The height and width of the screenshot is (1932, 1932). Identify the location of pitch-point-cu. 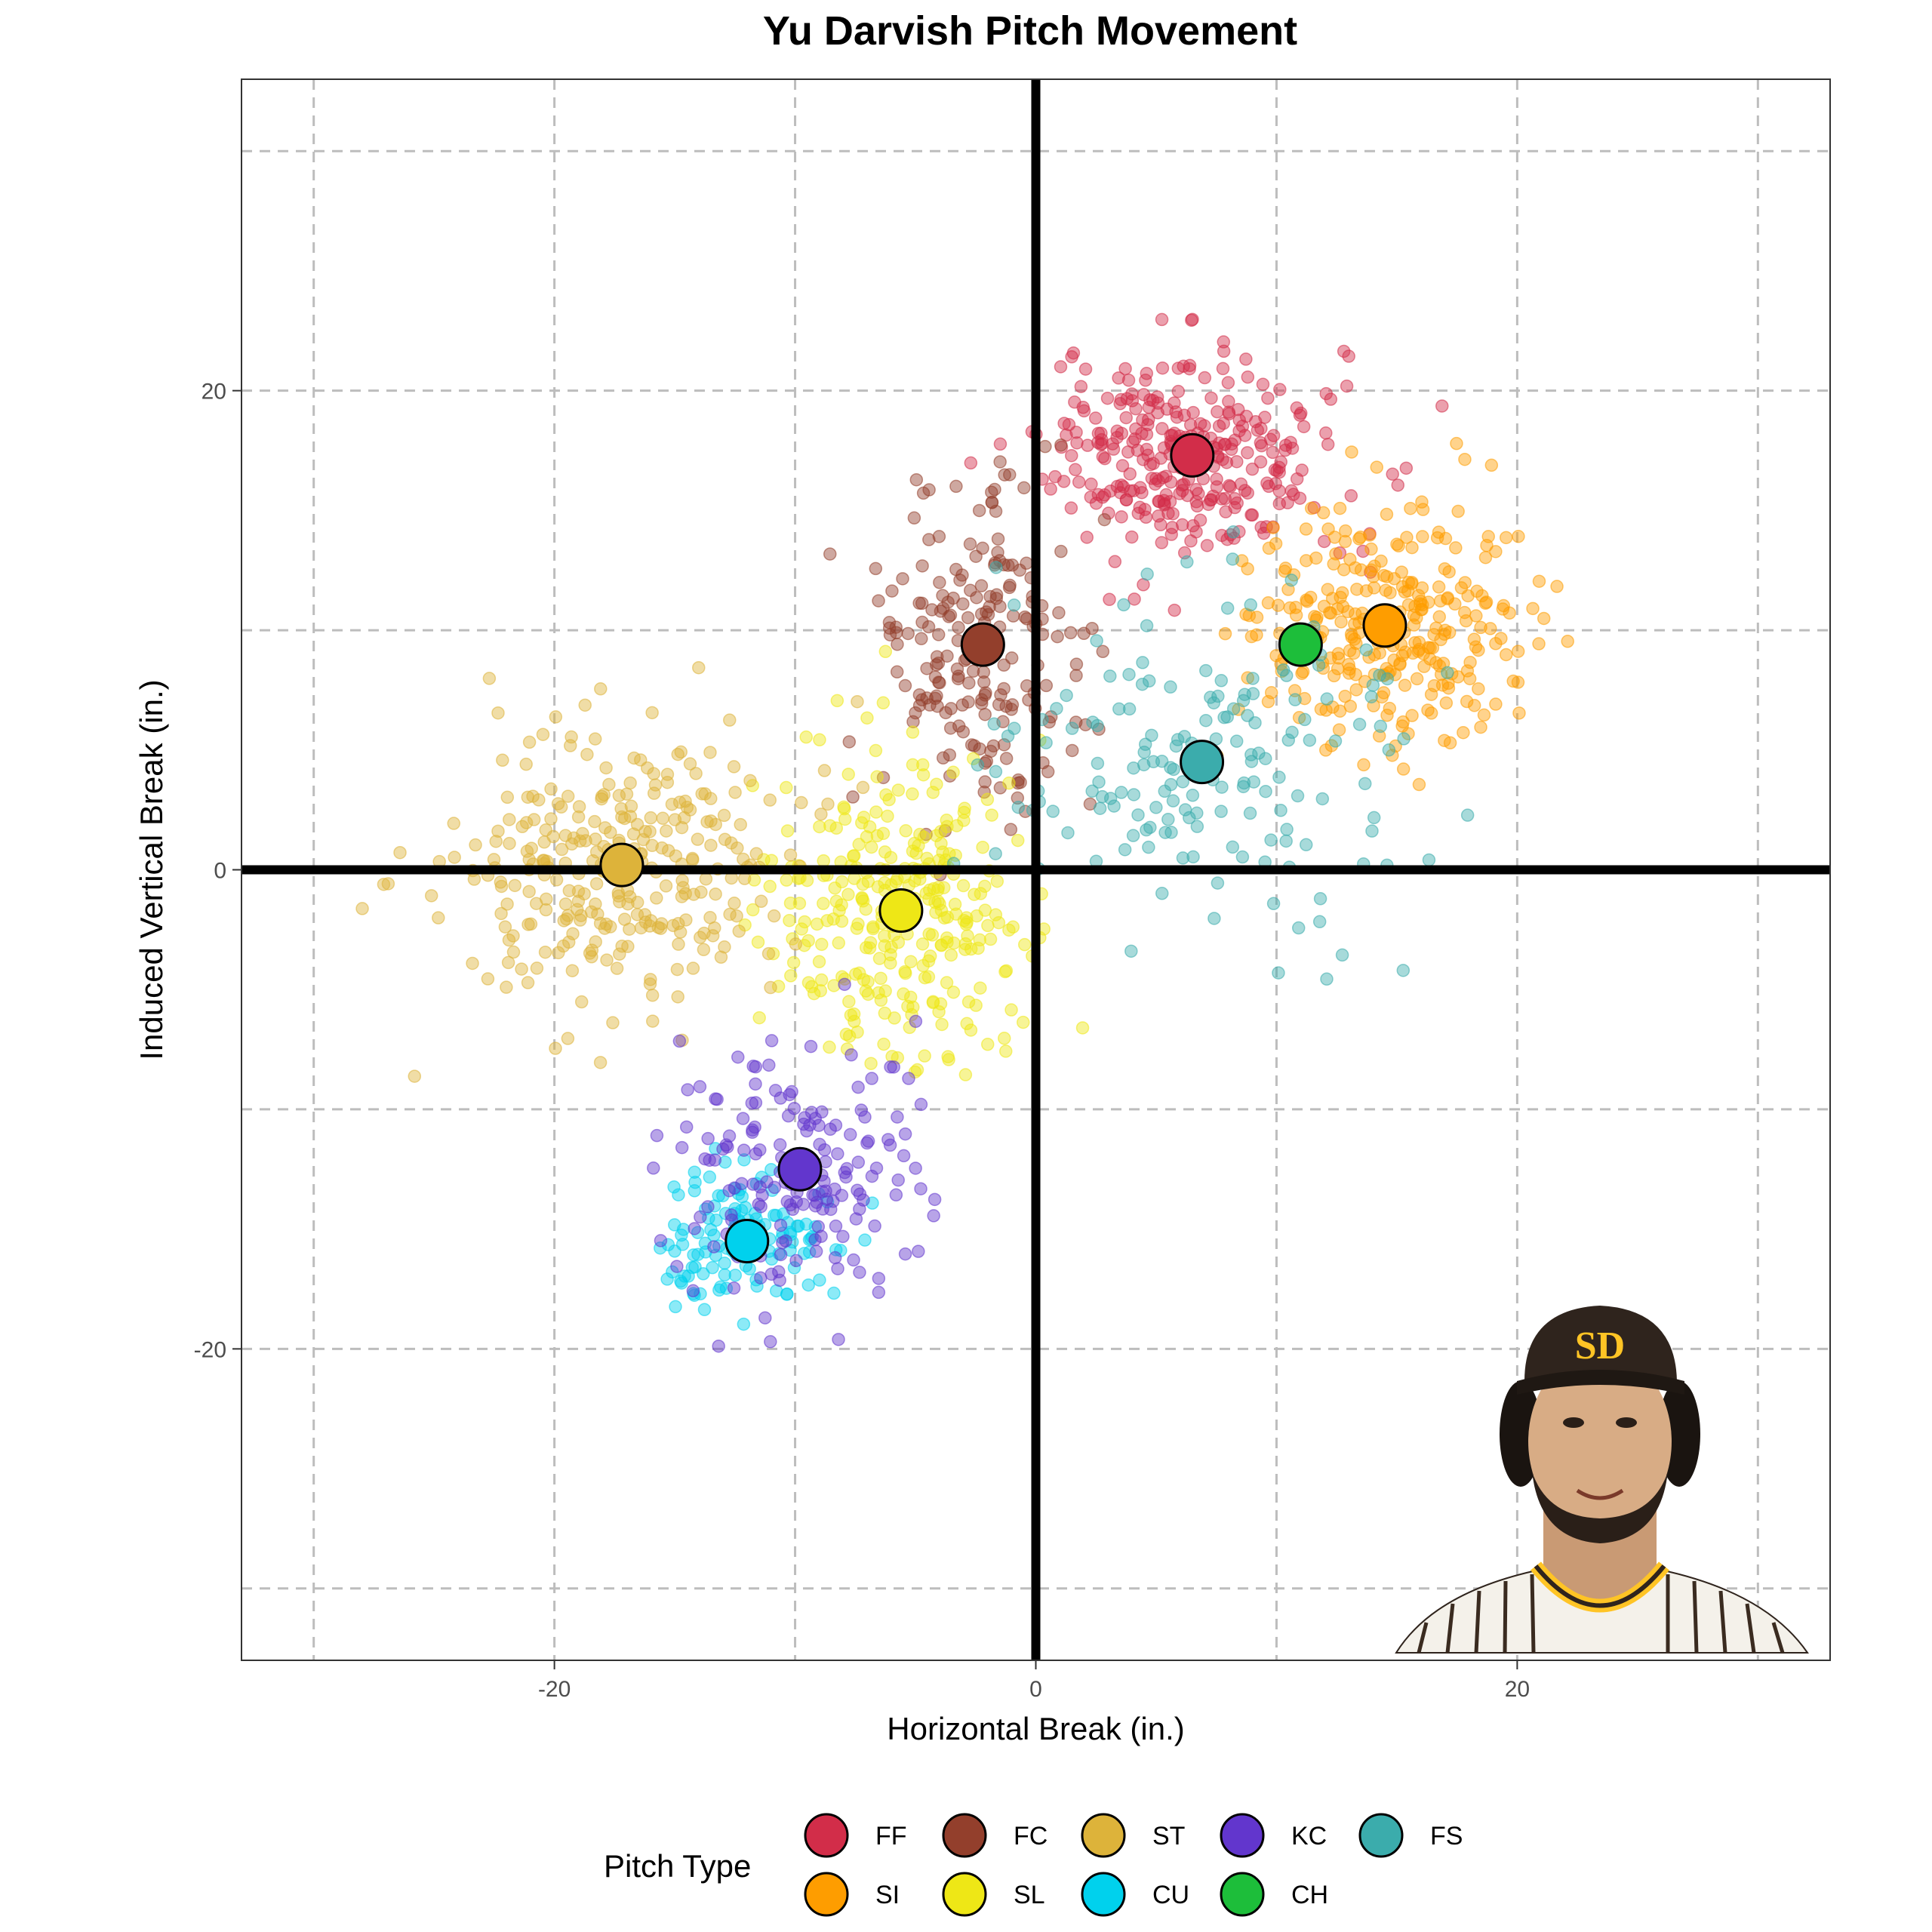
(721, 1287).